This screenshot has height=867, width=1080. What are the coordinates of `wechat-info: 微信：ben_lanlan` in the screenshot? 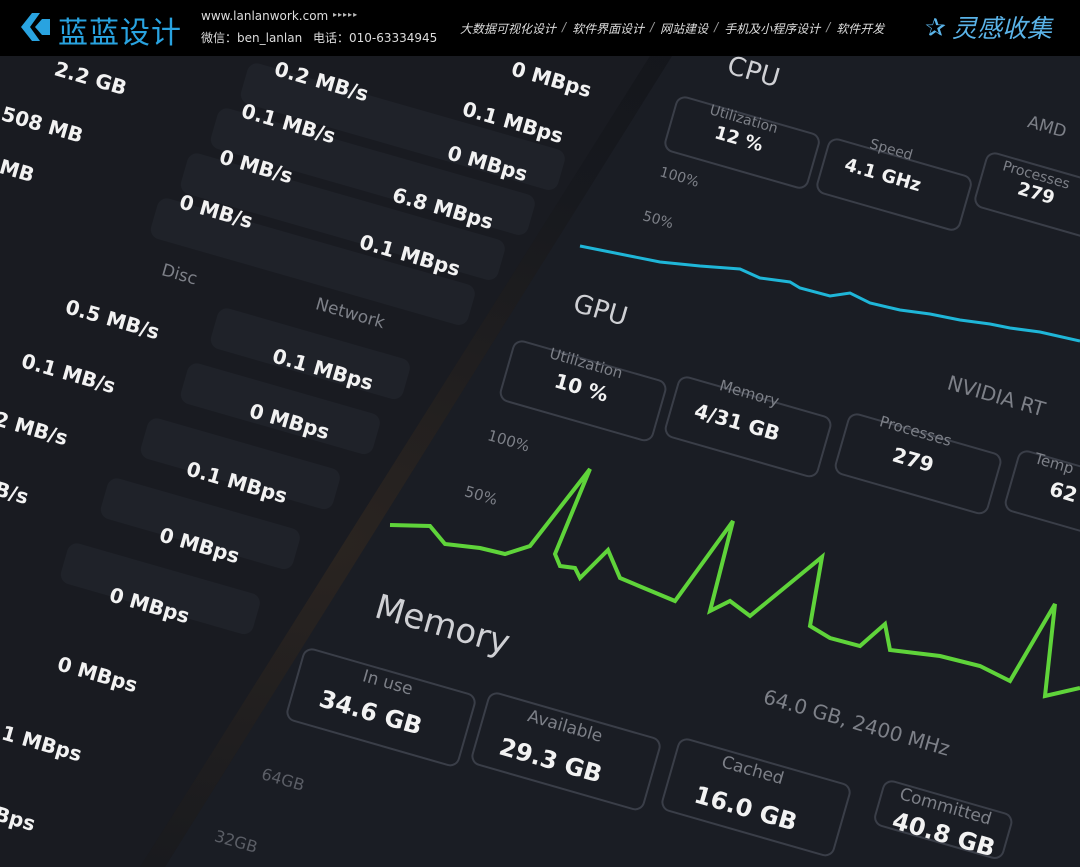 It's located at (252, 38).